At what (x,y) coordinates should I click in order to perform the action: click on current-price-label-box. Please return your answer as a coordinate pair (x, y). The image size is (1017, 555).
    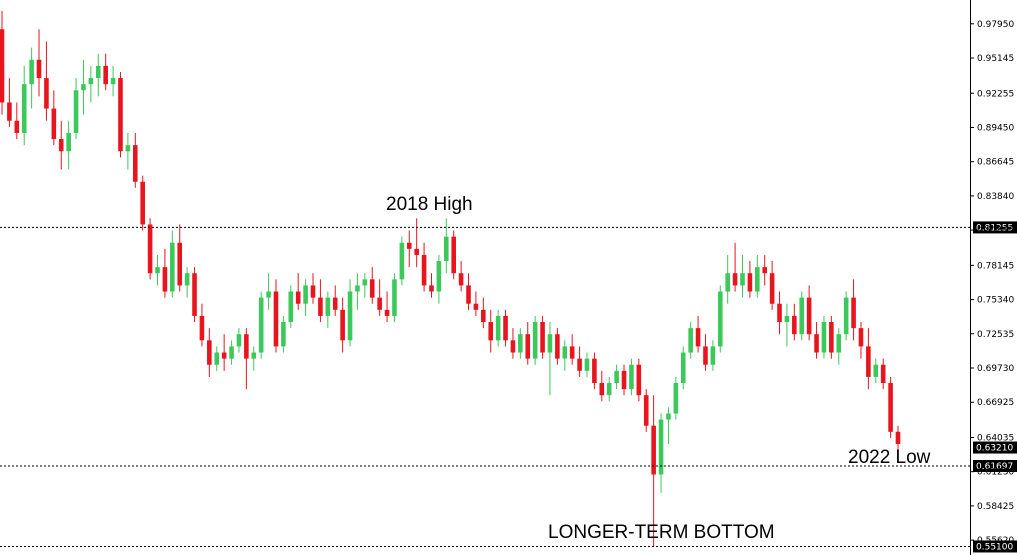
    Looking at the image, I should click on (995, 447).